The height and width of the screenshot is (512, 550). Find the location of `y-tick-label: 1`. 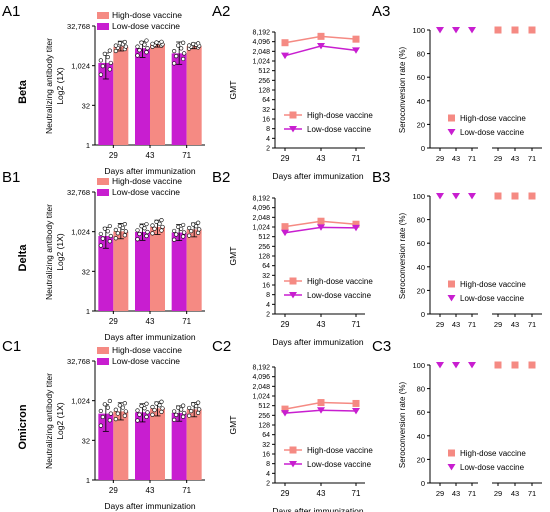

y-tick-label: 1 is located at coordinates (88, 311).